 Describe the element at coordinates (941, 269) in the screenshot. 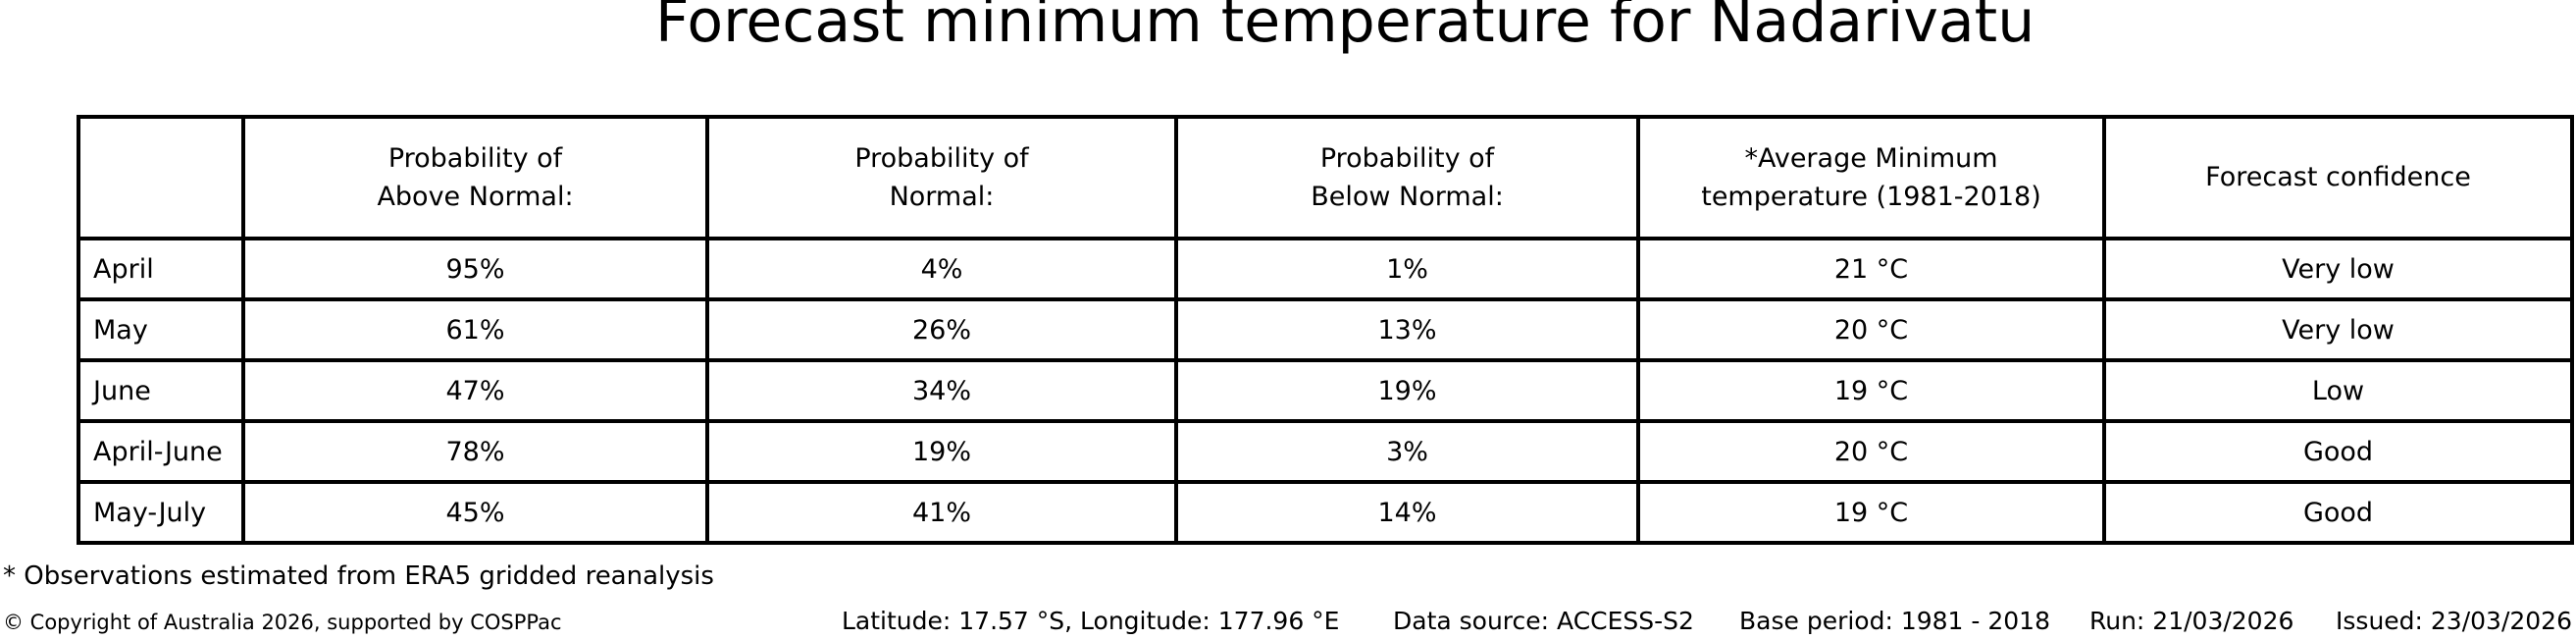

I see `normal-value: 4%` at that location.